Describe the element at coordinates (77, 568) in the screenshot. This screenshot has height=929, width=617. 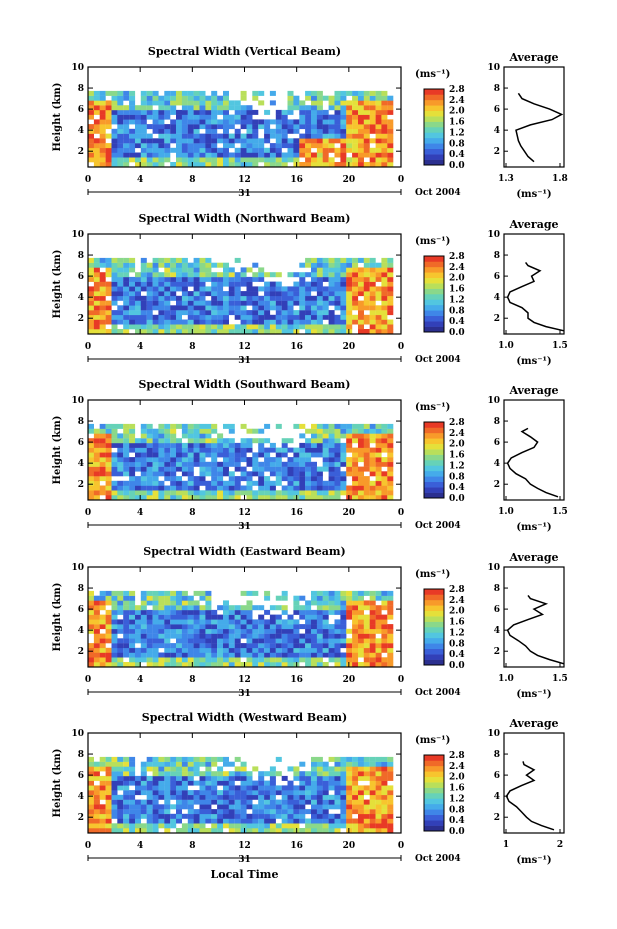
I see `y-tick-label: 10` at that location.